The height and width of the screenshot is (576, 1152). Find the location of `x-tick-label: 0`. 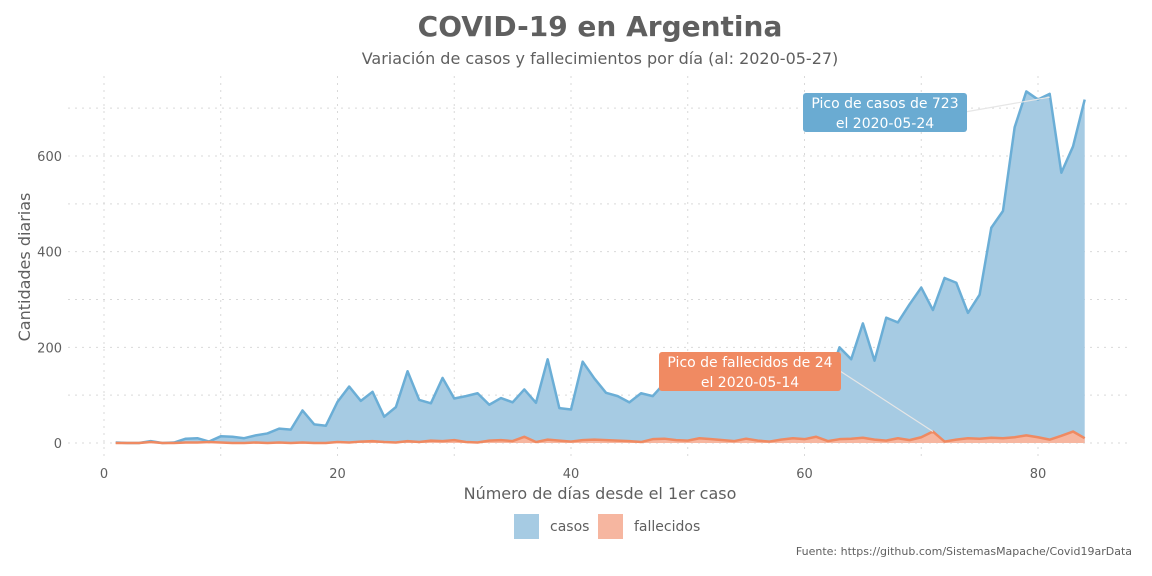

x-tick-label: 0 is located at coordinates (104, 474).